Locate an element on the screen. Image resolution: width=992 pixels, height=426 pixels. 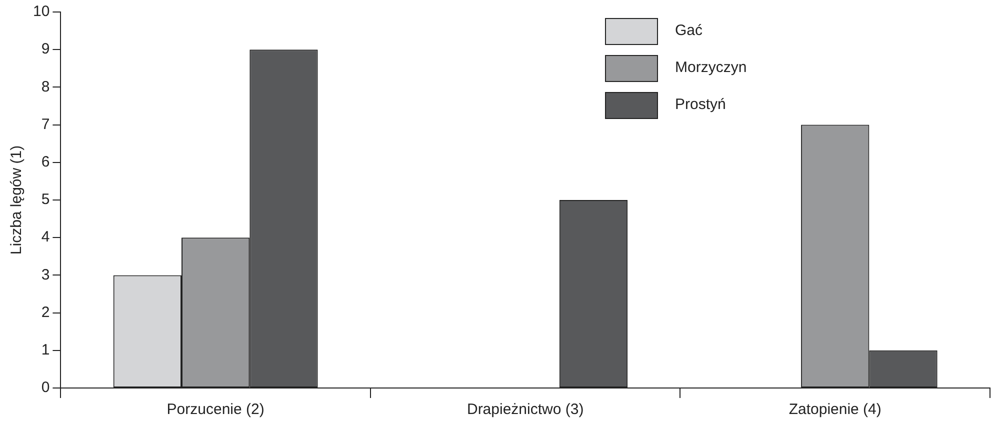
y-tick-label: 9 is located at coordinates (45, 49).